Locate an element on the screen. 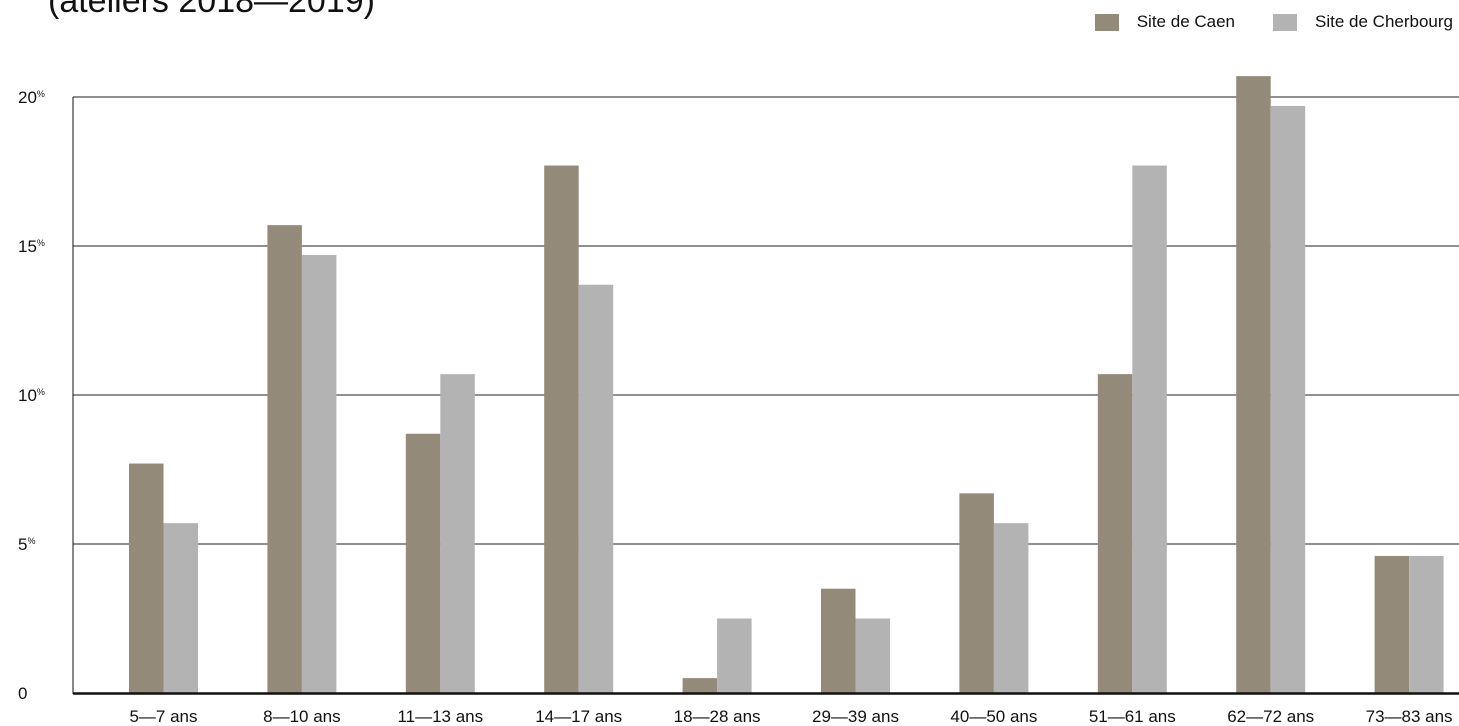  y-tick-label-10: 10% is located at coordinates (31, 395).